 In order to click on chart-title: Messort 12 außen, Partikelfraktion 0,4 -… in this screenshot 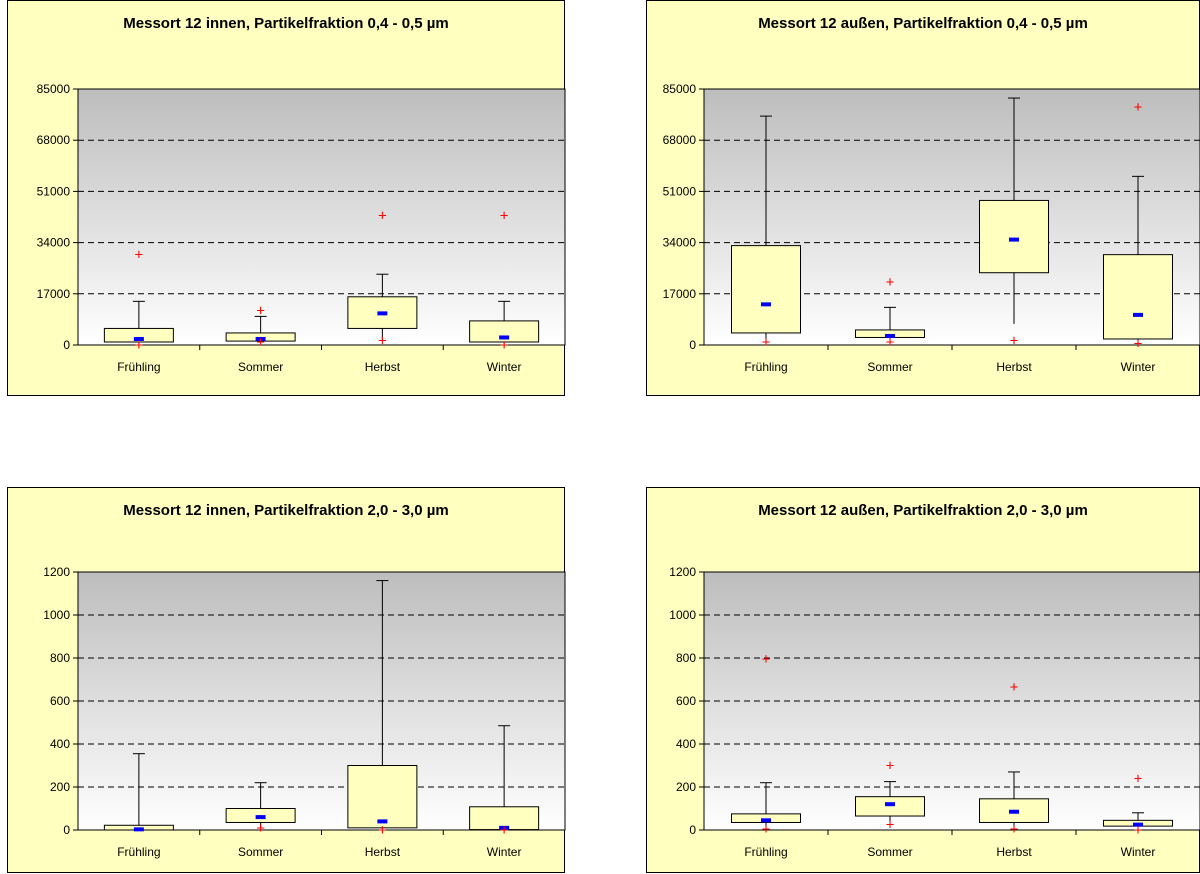, I will do `click(923, 23)`.